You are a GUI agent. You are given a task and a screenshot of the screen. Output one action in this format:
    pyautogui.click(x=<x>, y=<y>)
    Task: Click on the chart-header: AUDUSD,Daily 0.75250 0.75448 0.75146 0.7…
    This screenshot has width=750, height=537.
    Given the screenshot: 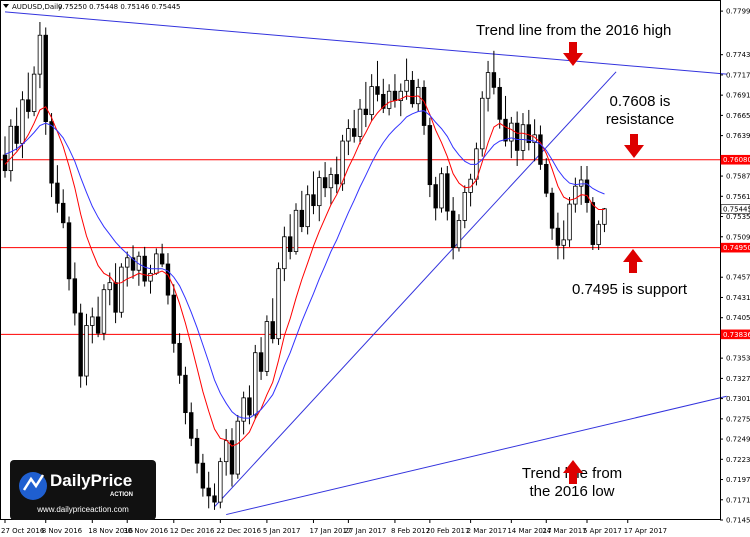 What is the action you would take?
    pyautogui.click(x=91, y=7)
    